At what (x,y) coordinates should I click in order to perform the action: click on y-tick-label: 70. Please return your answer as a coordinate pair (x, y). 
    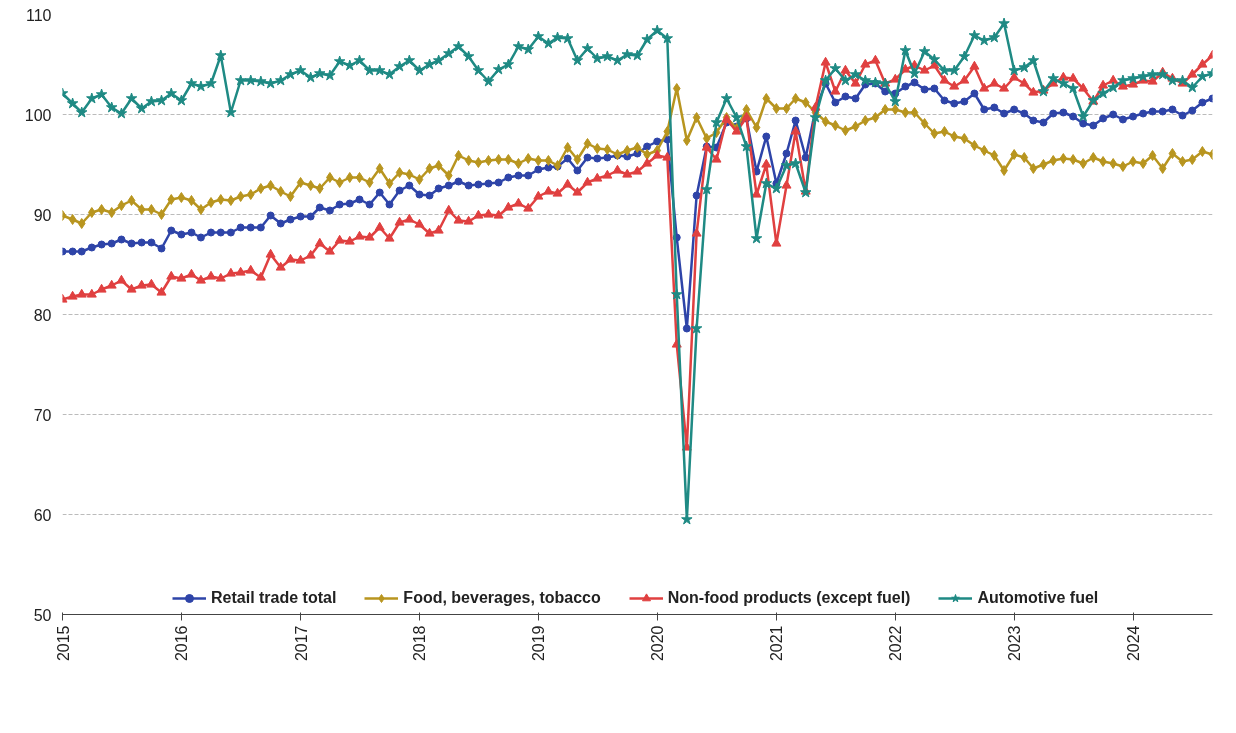
    Looking at the image, I should click on (42, 415).